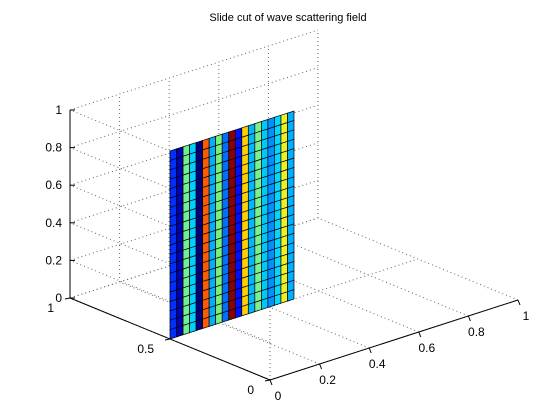 The height and width of the screenshot is (420, 560). I want to click on grid-line, so click(194, 70).